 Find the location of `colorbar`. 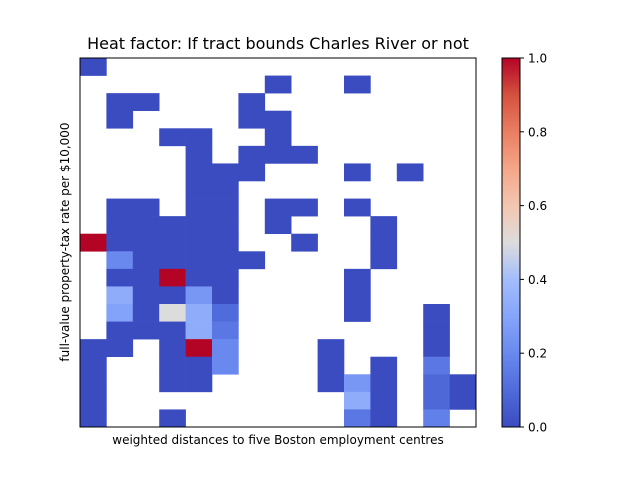

colorbar is located at coordinates (511, 242).